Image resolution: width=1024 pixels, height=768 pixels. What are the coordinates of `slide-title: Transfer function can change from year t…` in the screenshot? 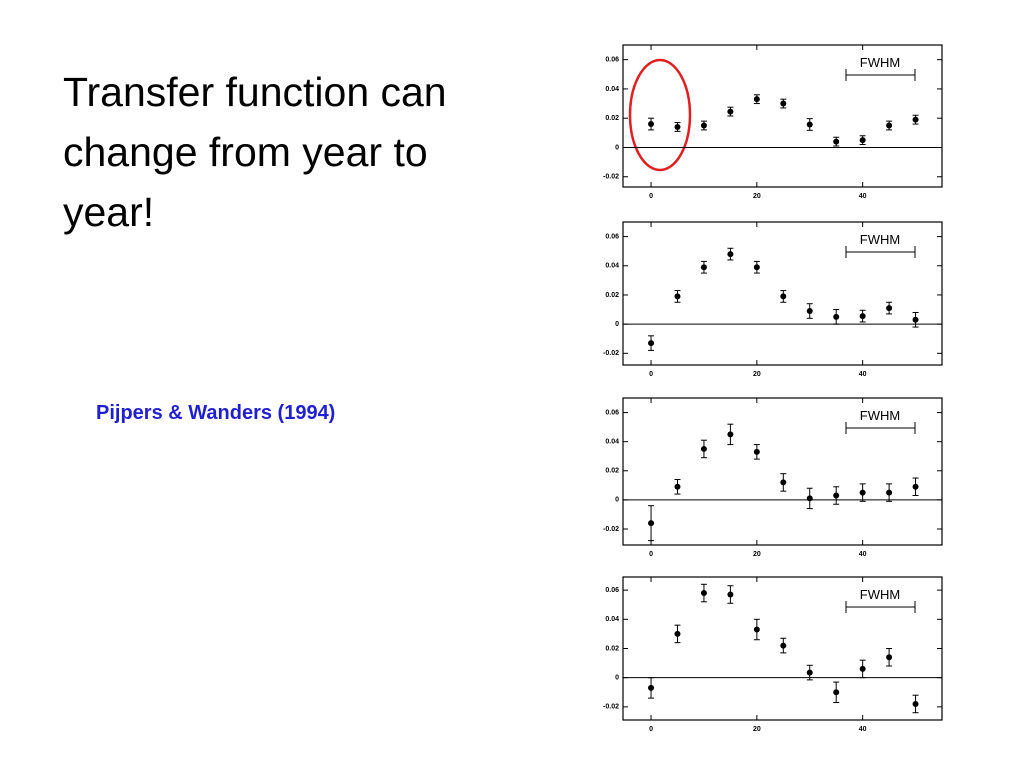 It's located at (255, 152).